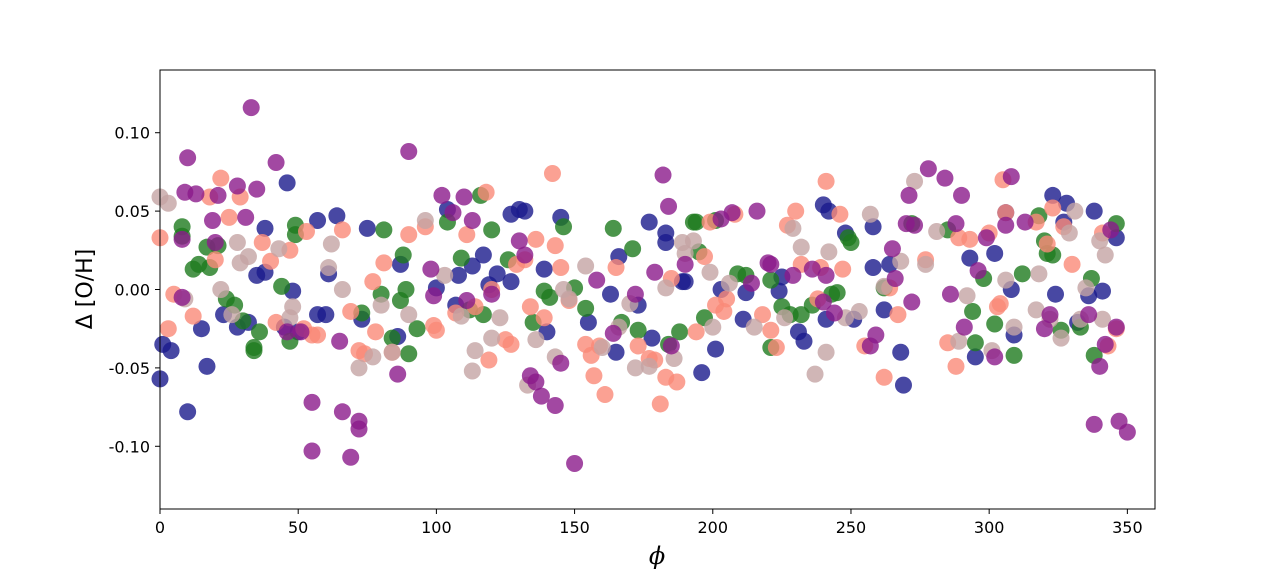  What do you see at coordinates (160, 527) in the screenshot?
I see `x-tick-label: 0` at bounding box center [160, 527].